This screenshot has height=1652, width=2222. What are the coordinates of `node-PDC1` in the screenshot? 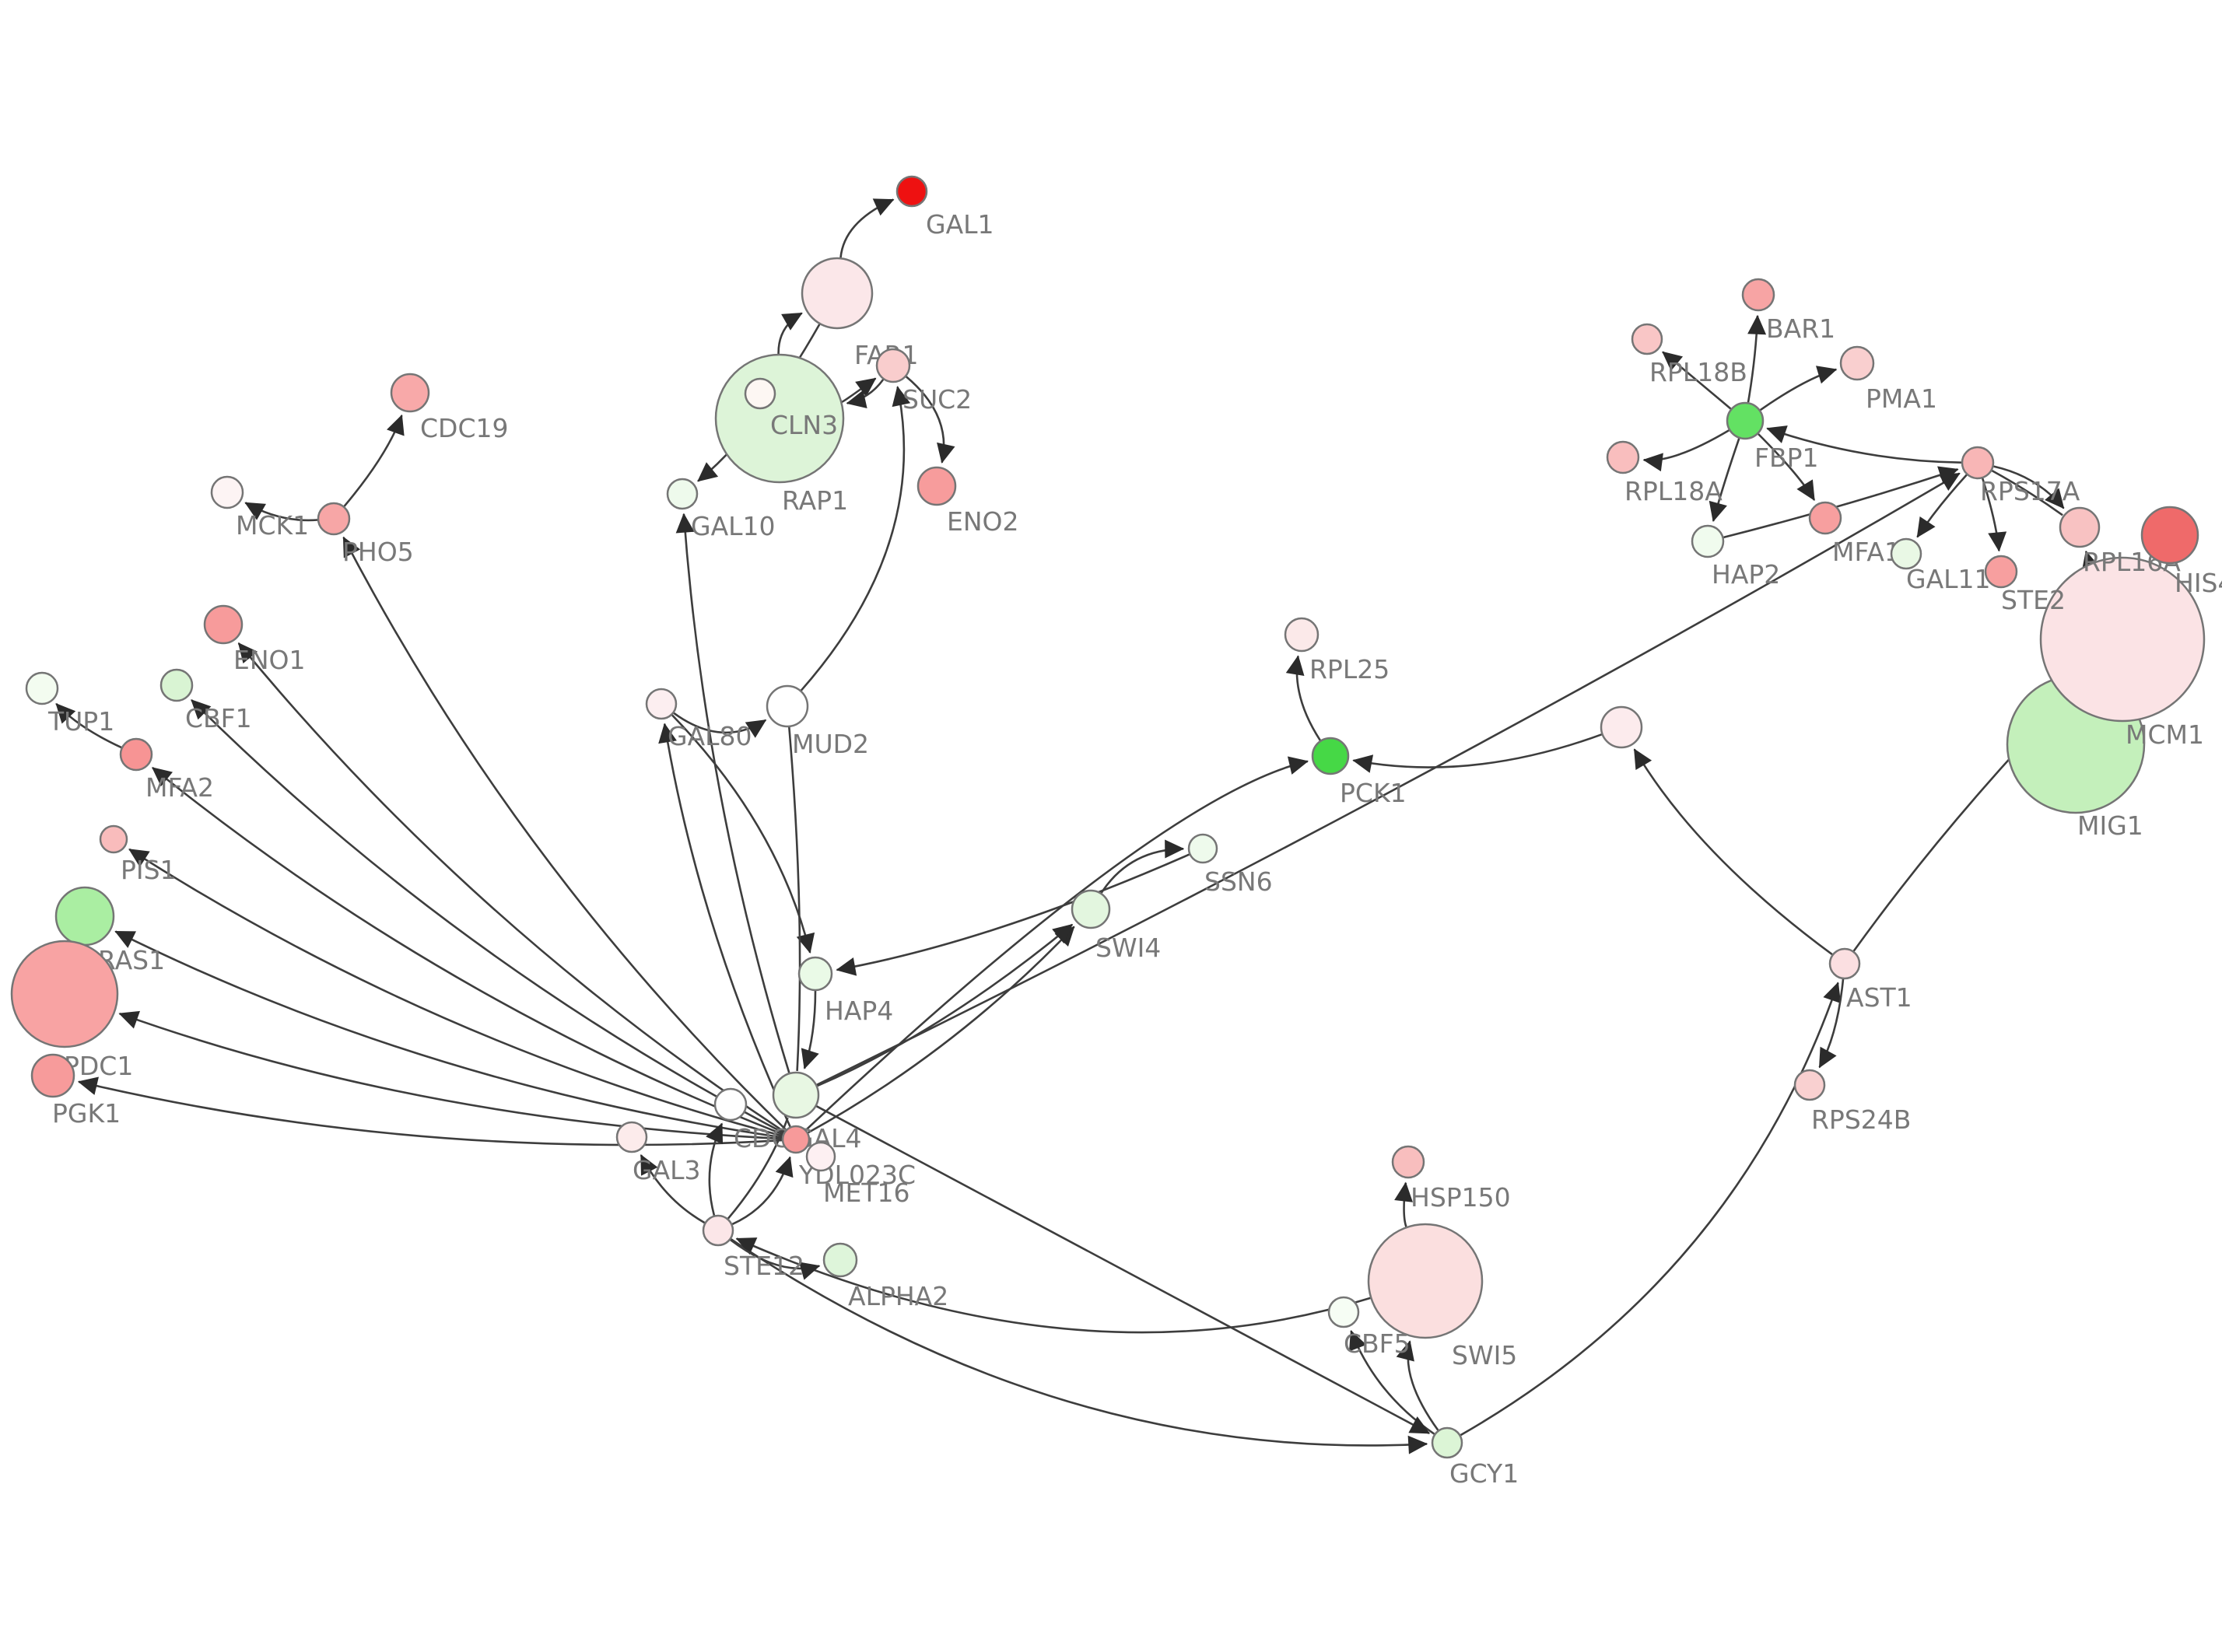 It's located at (64, 994).